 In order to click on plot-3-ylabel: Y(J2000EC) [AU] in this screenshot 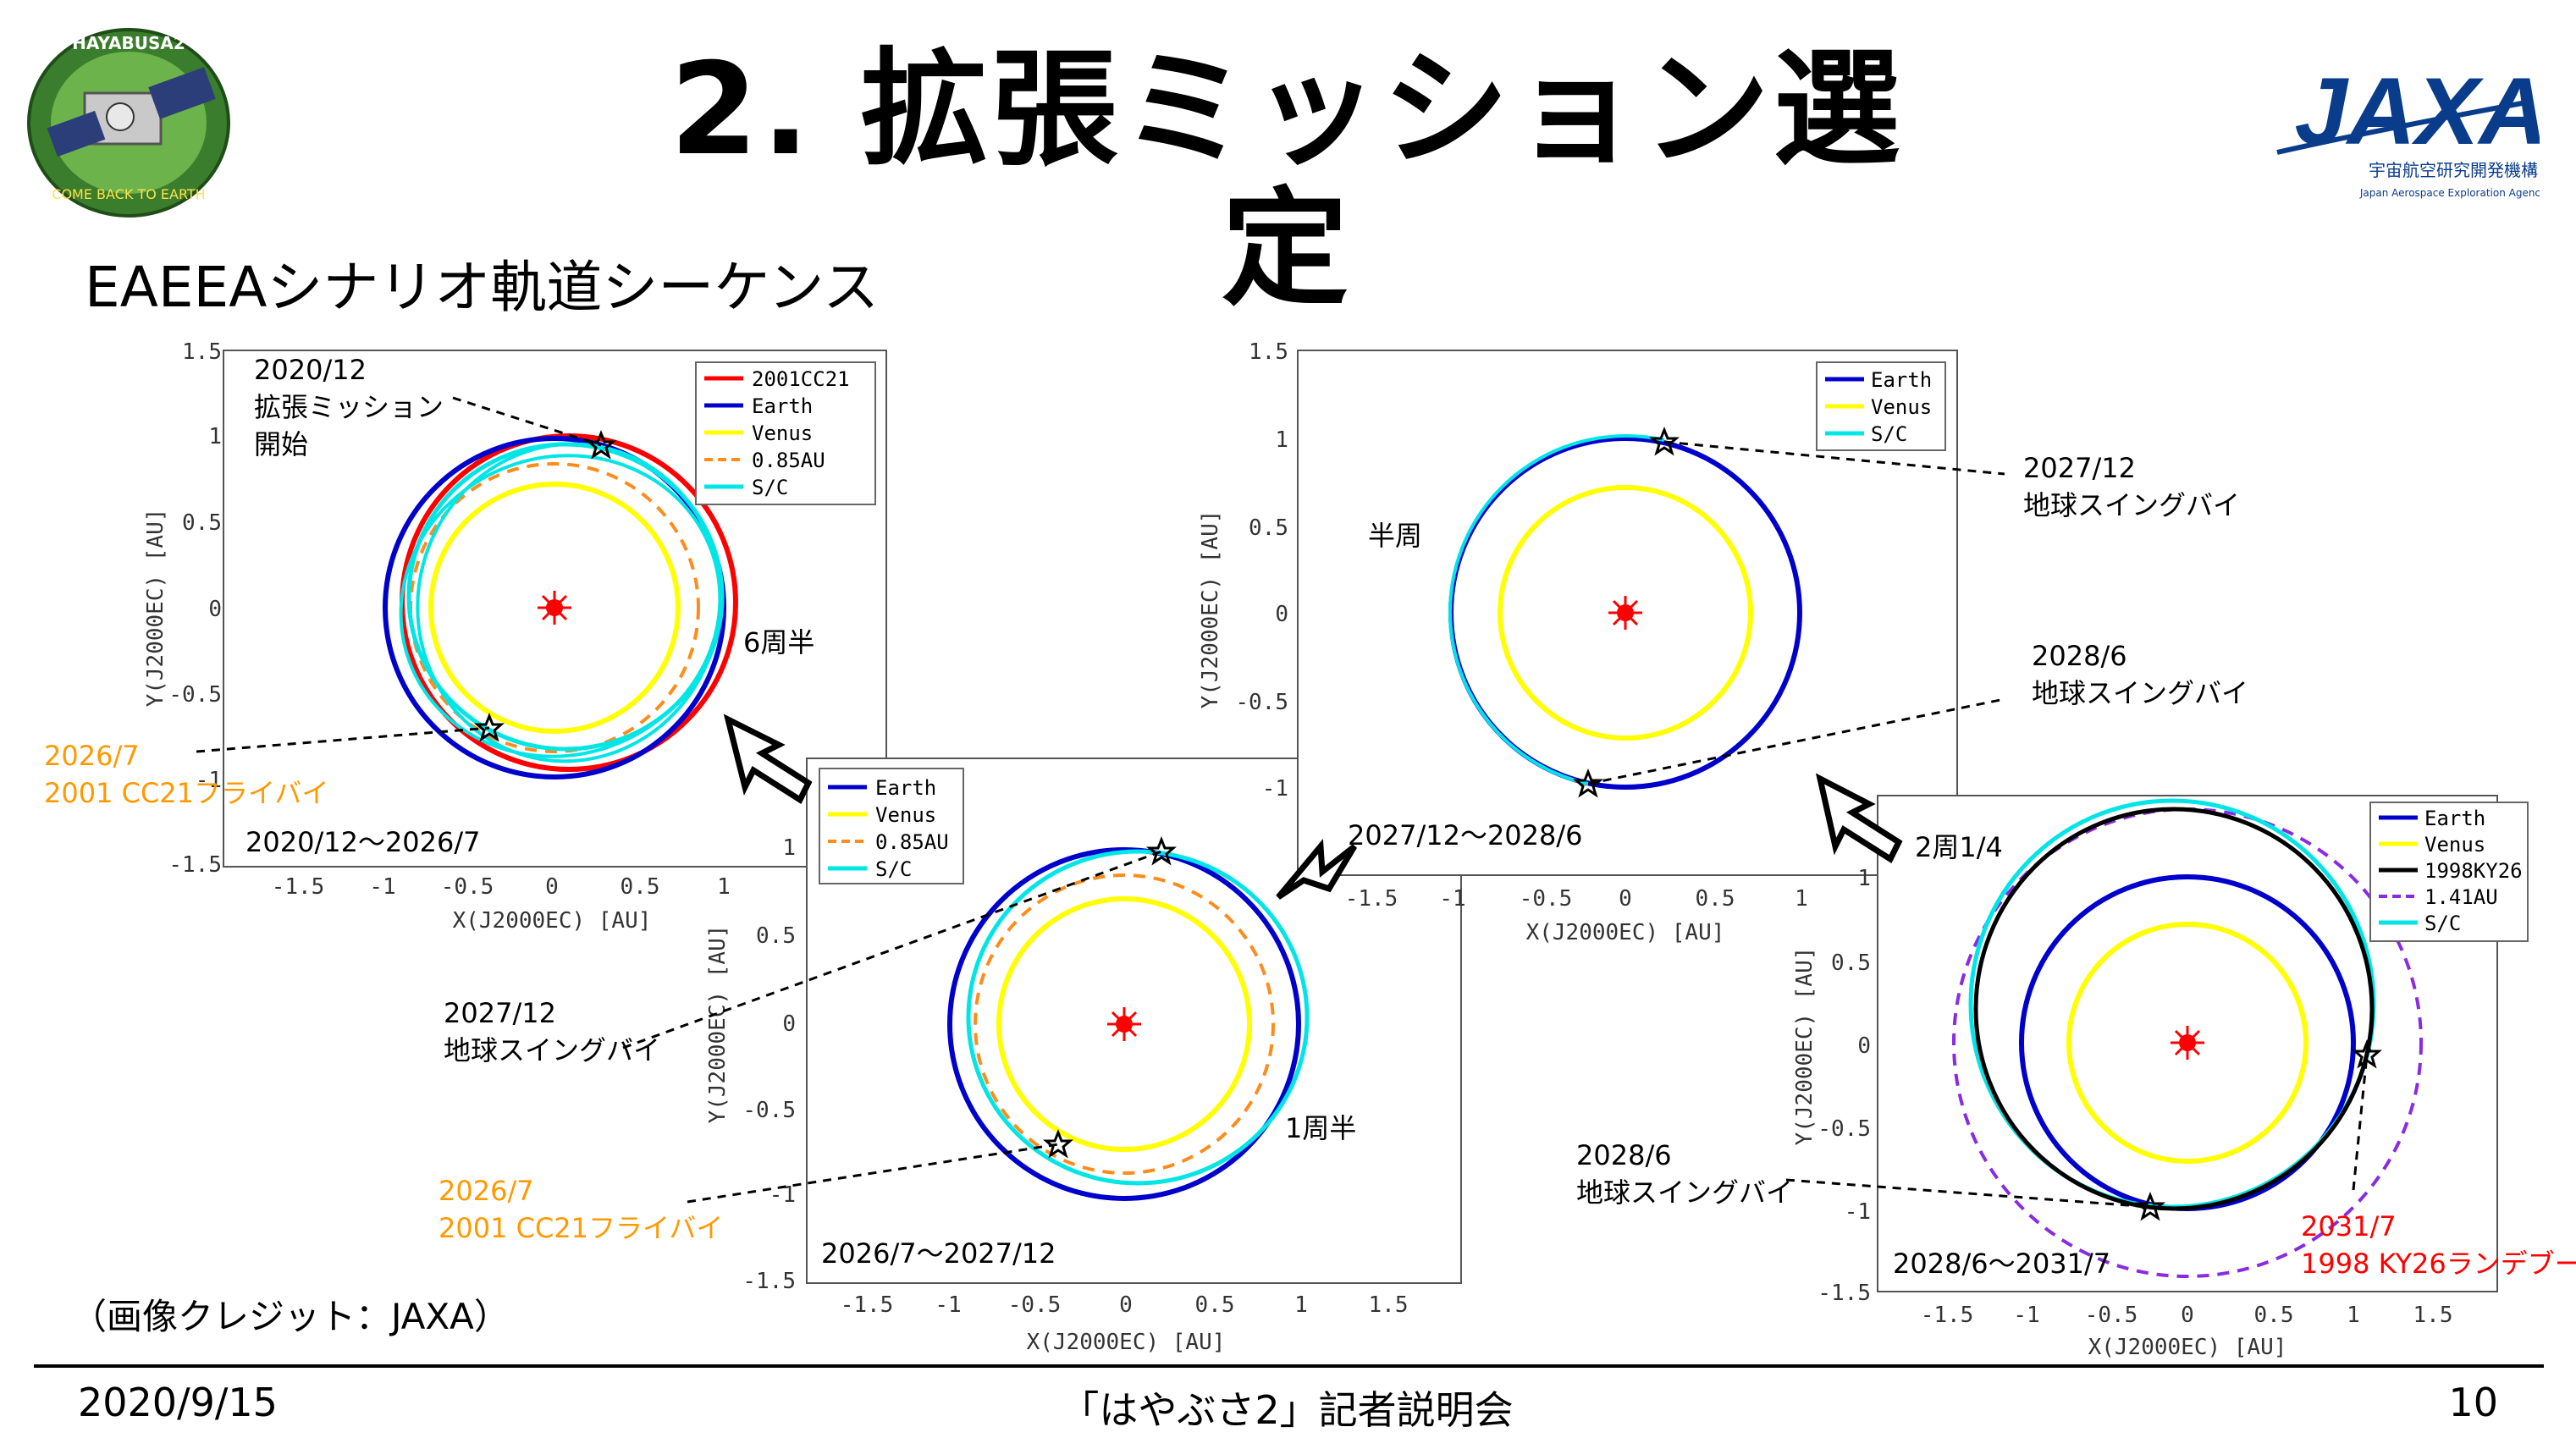, I will do `click(1211, 610)`.